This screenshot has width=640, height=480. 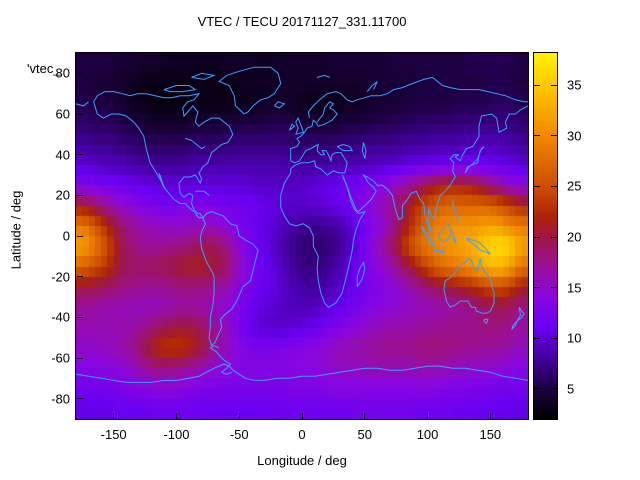 I want to click on x-tick-label: 50, so click(x=364, y=434).